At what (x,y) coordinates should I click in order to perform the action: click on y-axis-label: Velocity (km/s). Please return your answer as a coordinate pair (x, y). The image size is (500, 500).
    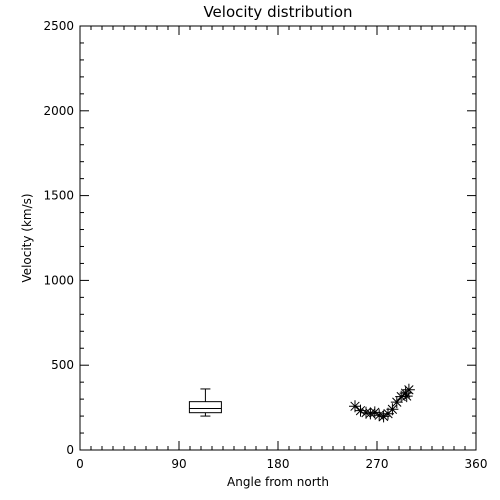
    Looking at the image, I should click on (27, 237).